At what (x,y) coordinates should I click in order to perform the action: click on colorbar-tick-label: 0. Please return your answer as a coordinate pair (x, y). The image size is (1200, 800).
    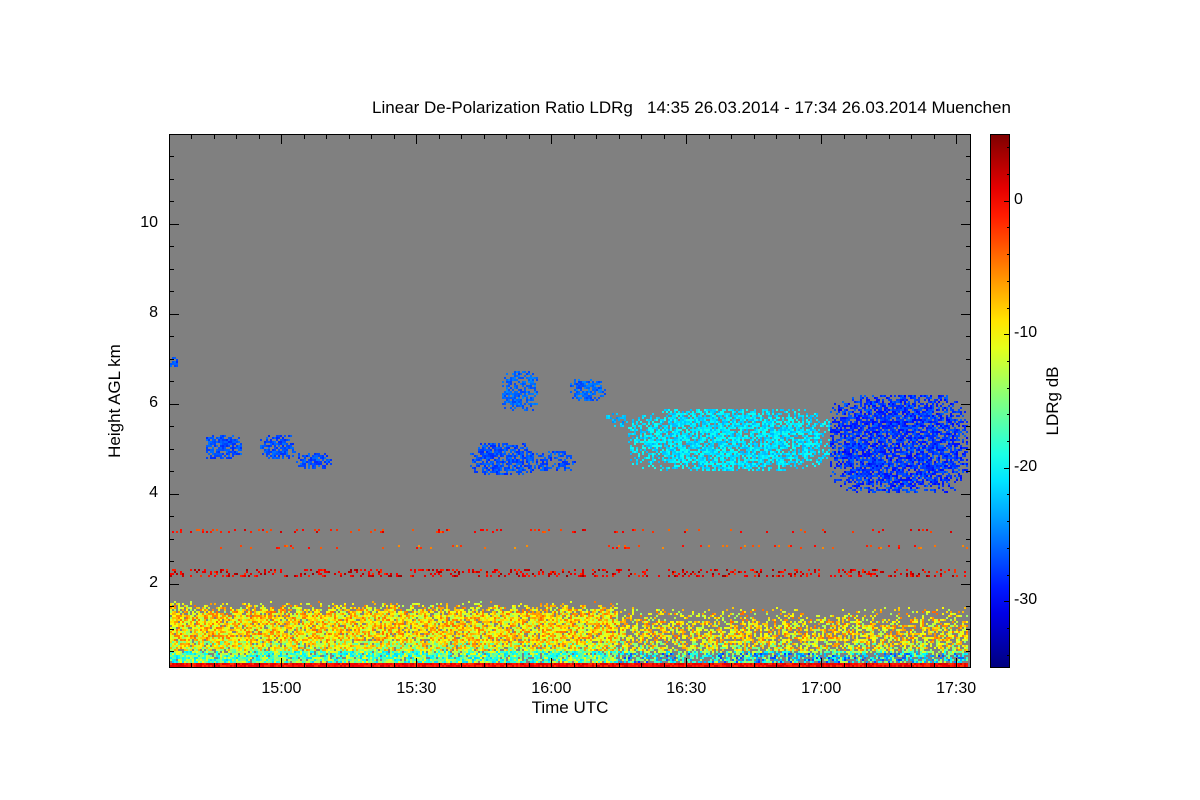
    Looking at the image, I should click on (1018, 199).